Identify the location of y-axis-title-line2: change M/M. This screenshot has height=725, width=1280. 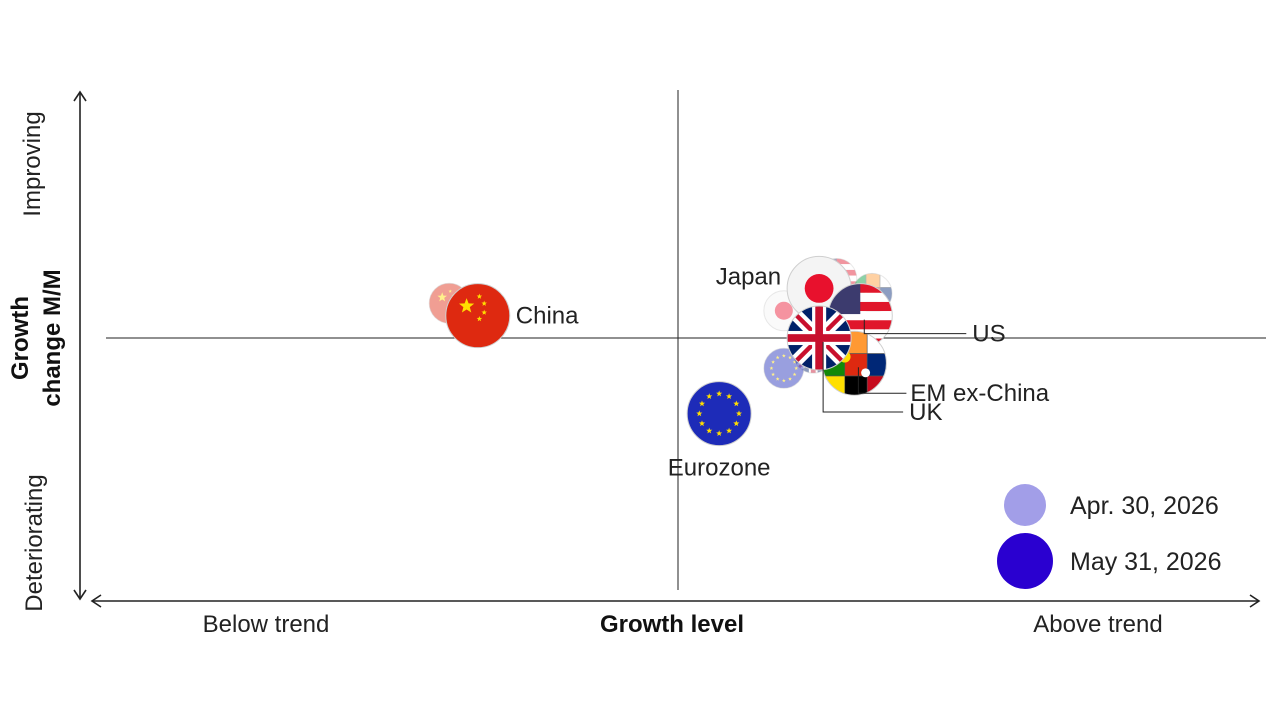
(52, 337).